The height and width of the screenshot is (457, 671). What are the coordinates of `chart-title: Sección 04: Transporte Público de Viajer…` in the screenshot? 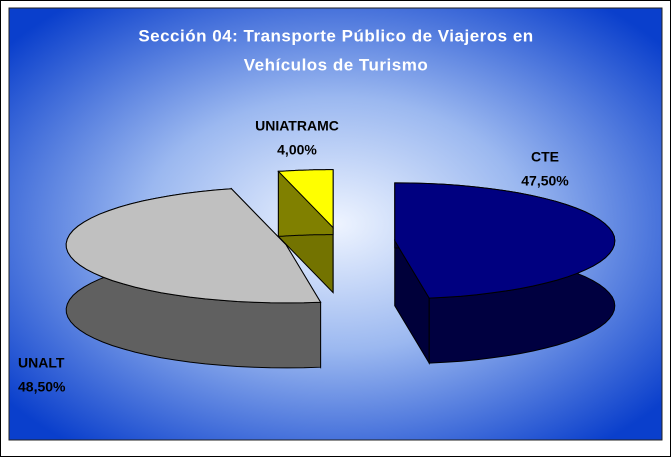 It's located at (335, 35).